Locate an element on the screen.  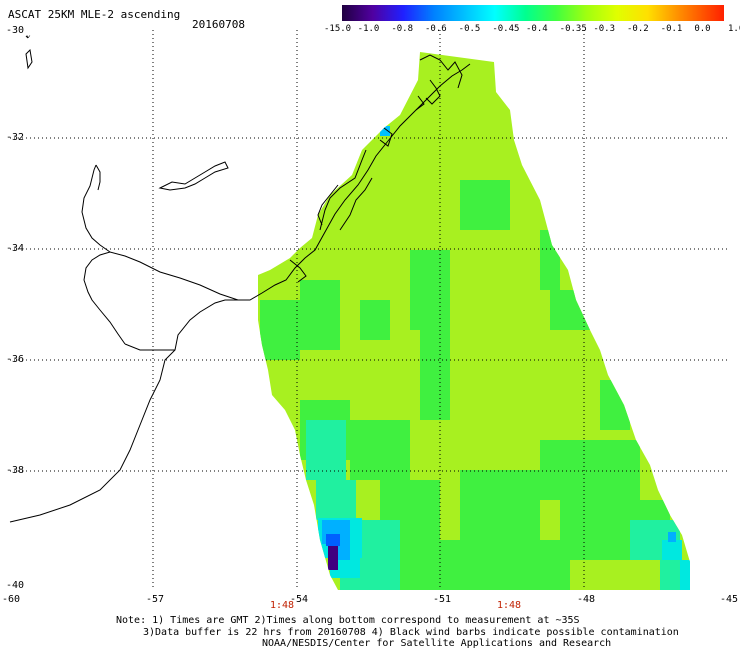
lat-label-30: -30 is located at coordinates (15, 30).